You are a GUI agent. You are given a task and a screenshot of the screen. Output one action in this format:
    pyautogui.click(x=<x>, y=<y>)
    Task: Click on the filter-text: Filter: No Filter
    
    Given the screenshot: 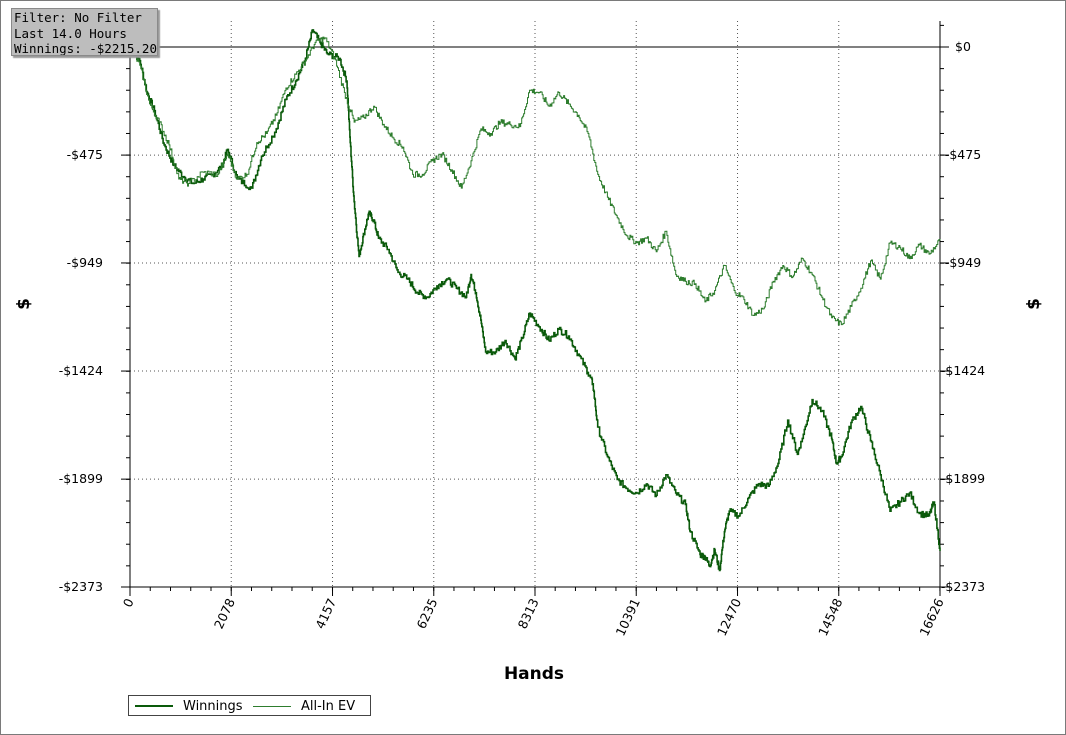 What is the action you would take?
    pyautogui.click(x=78, y=17)
    